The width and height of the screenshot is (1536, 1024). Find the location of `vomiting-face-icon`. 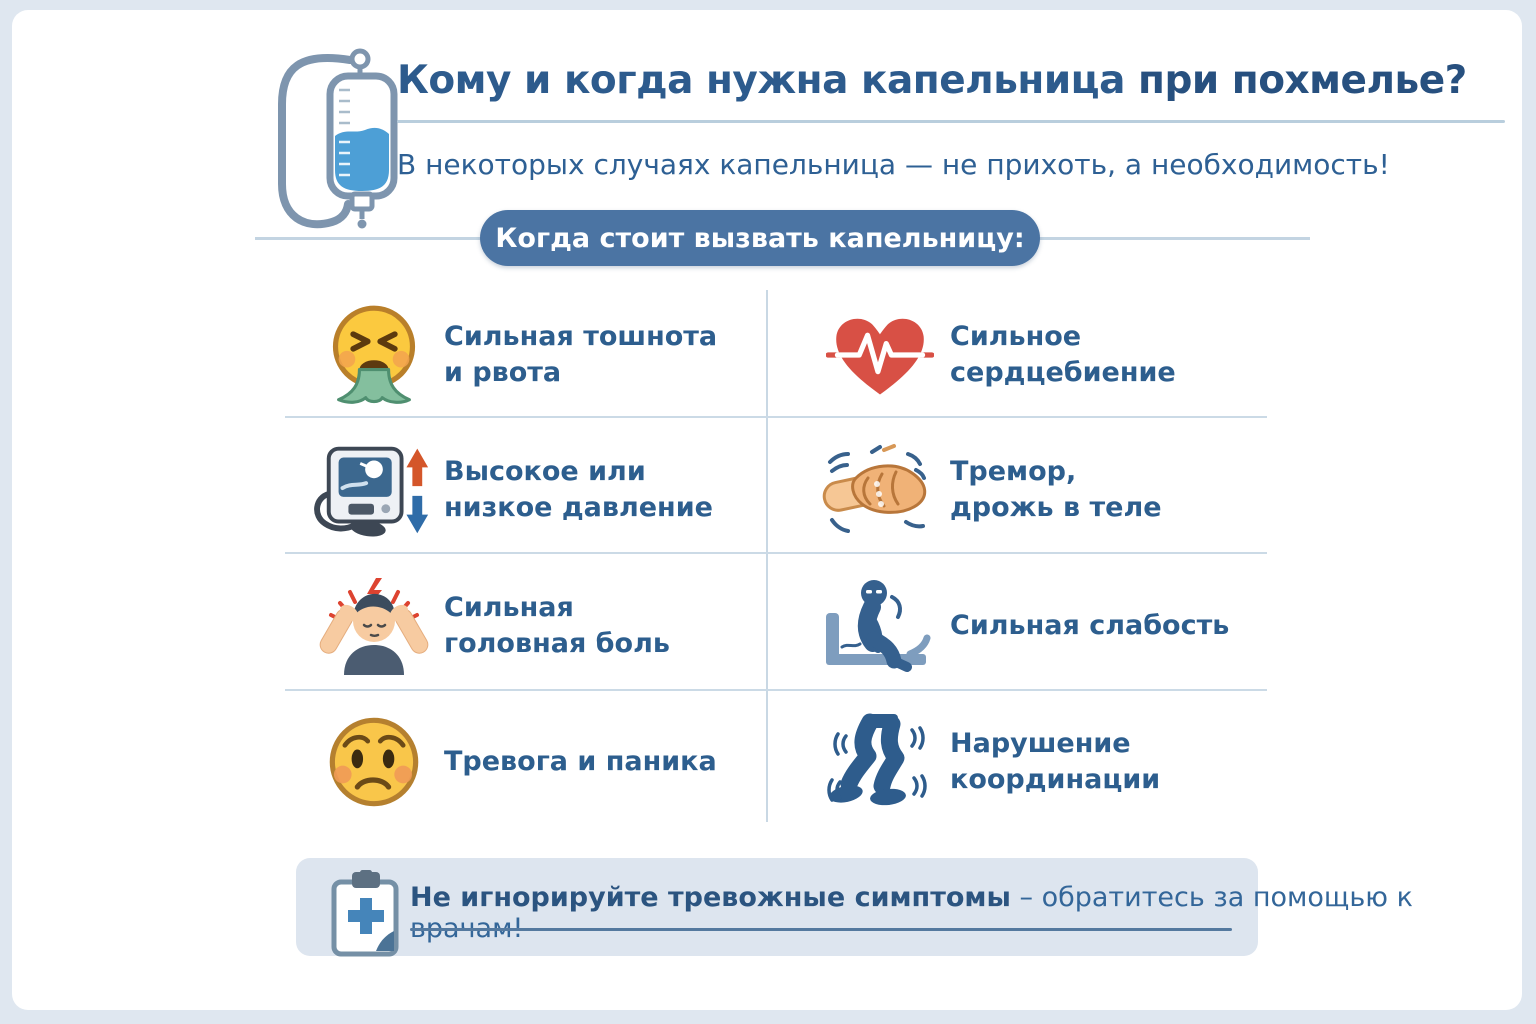

vomiting-face-icon is located at coordinates (374, 354).